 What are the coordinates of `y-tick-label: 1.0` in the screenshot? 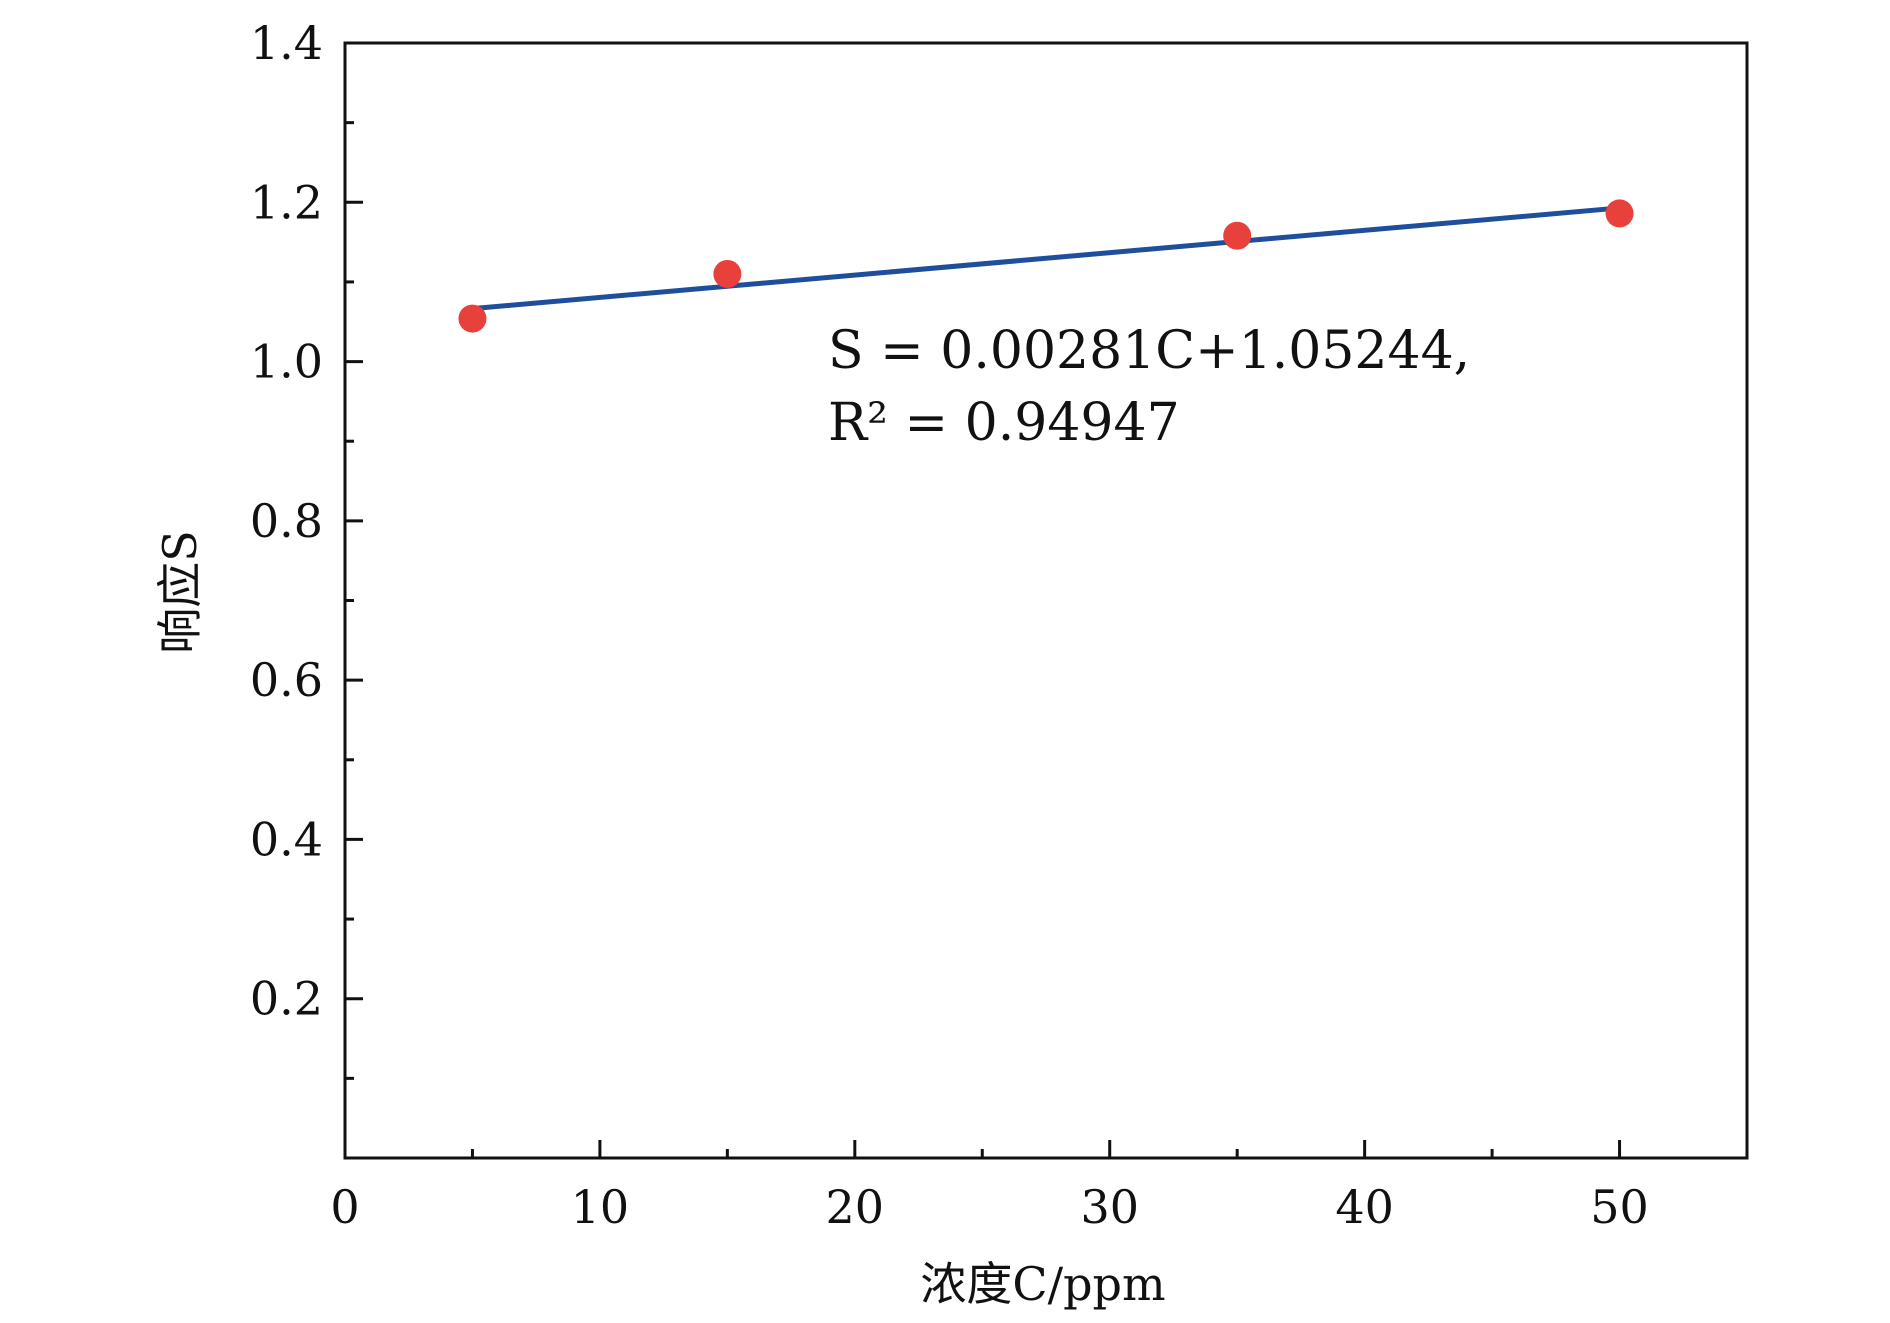 It's located at (286, 362).